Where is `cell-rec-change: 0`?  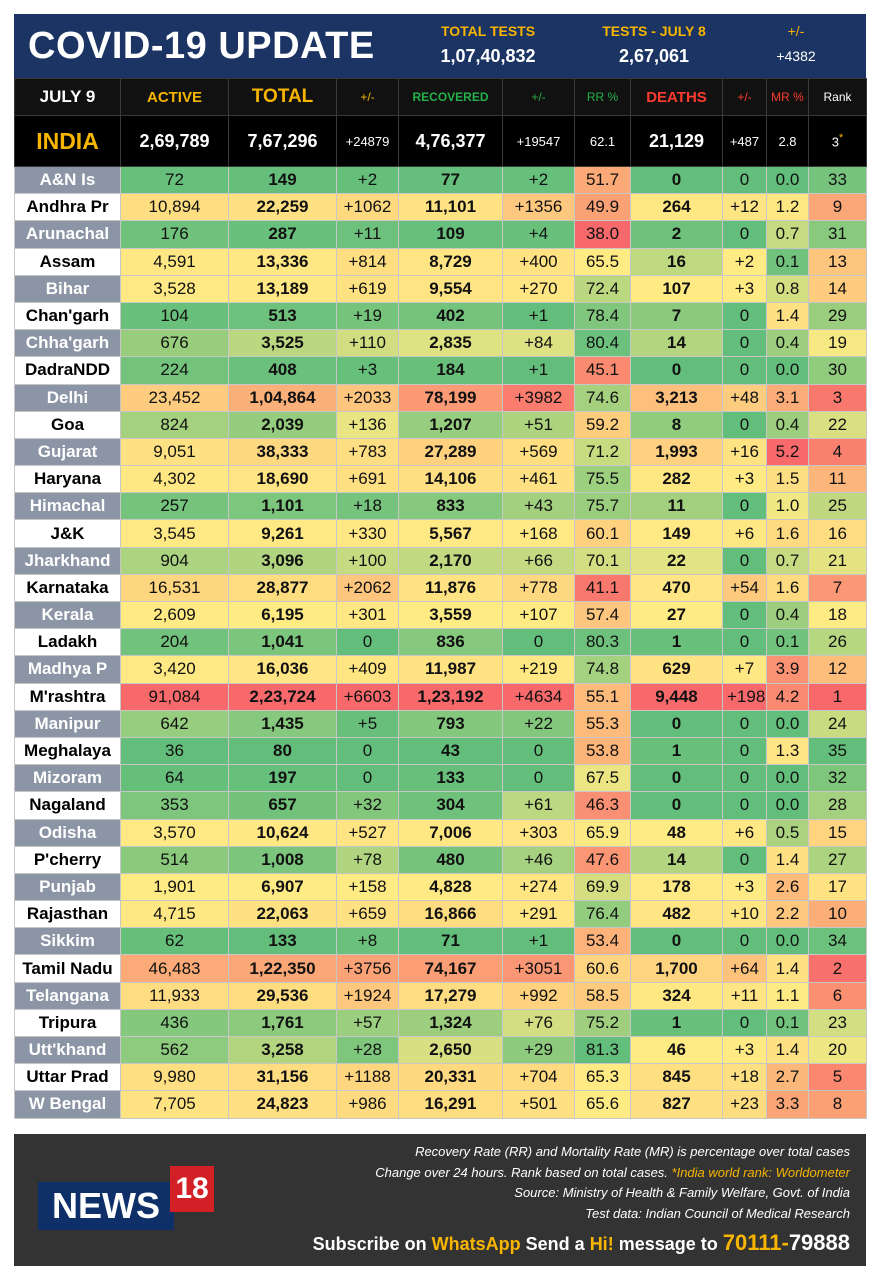 cell-rec-change: 0 is located at coordinates (538, 778).